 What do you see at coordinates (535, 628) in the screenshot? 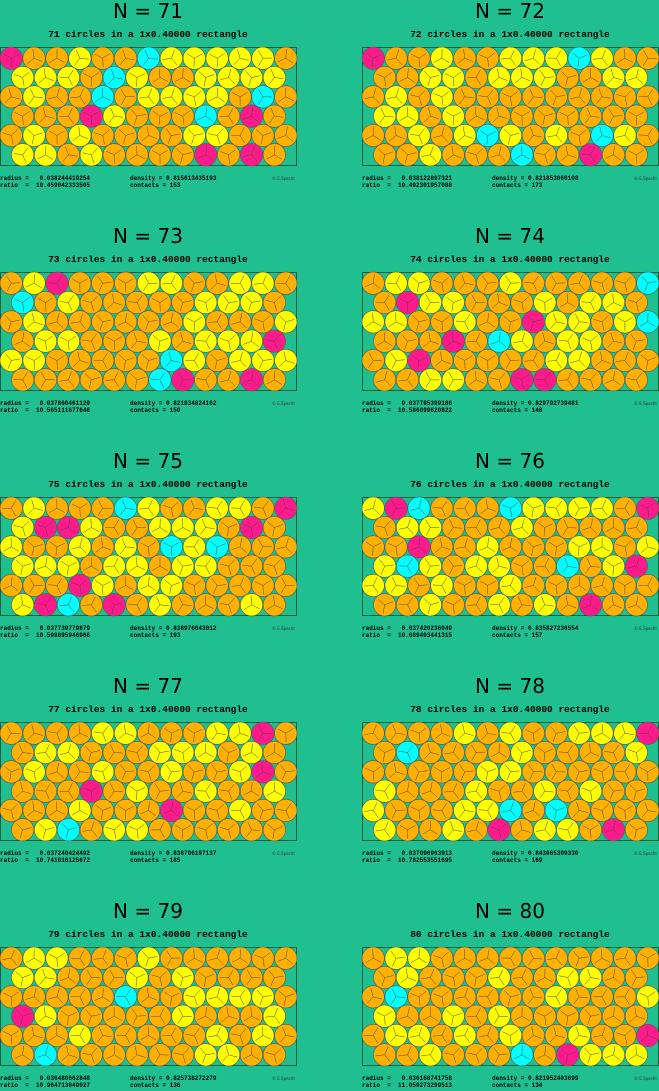
I see `density: density = 0.835827236554` at bounding box center [535, 628].